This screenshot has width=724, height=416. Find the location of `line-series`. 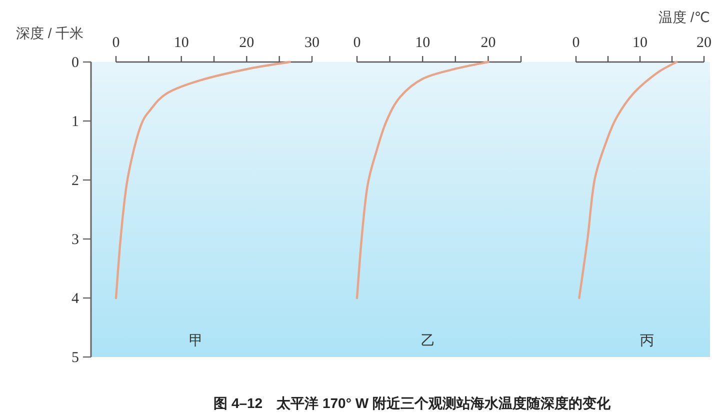

line-series is located at coordinates (202, 180).